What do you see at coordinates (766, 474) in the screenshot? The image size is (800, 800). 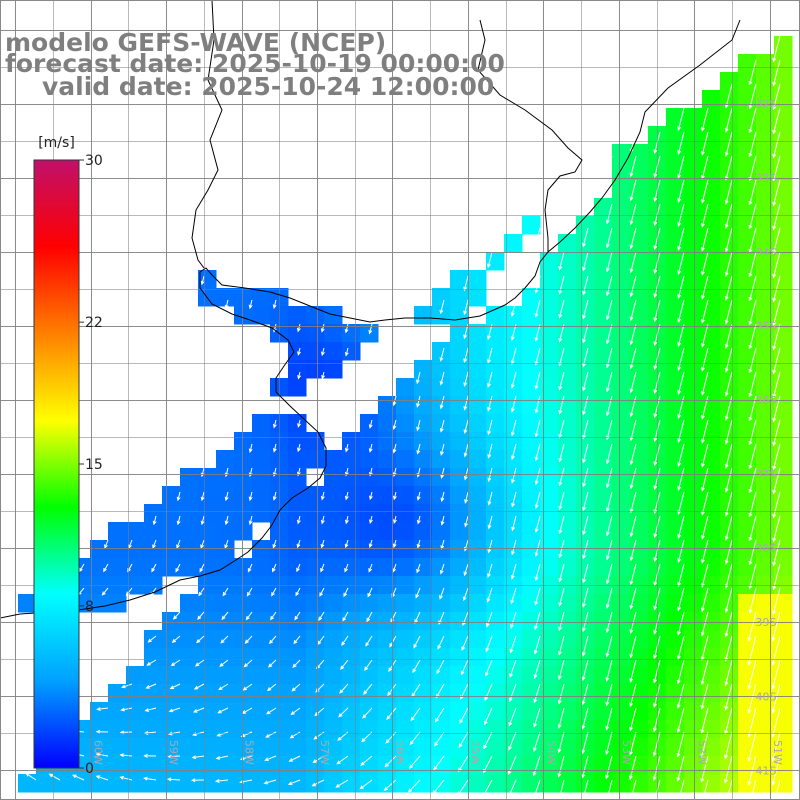 I see `lat-label: 37S` at bounding box center [766, 474].